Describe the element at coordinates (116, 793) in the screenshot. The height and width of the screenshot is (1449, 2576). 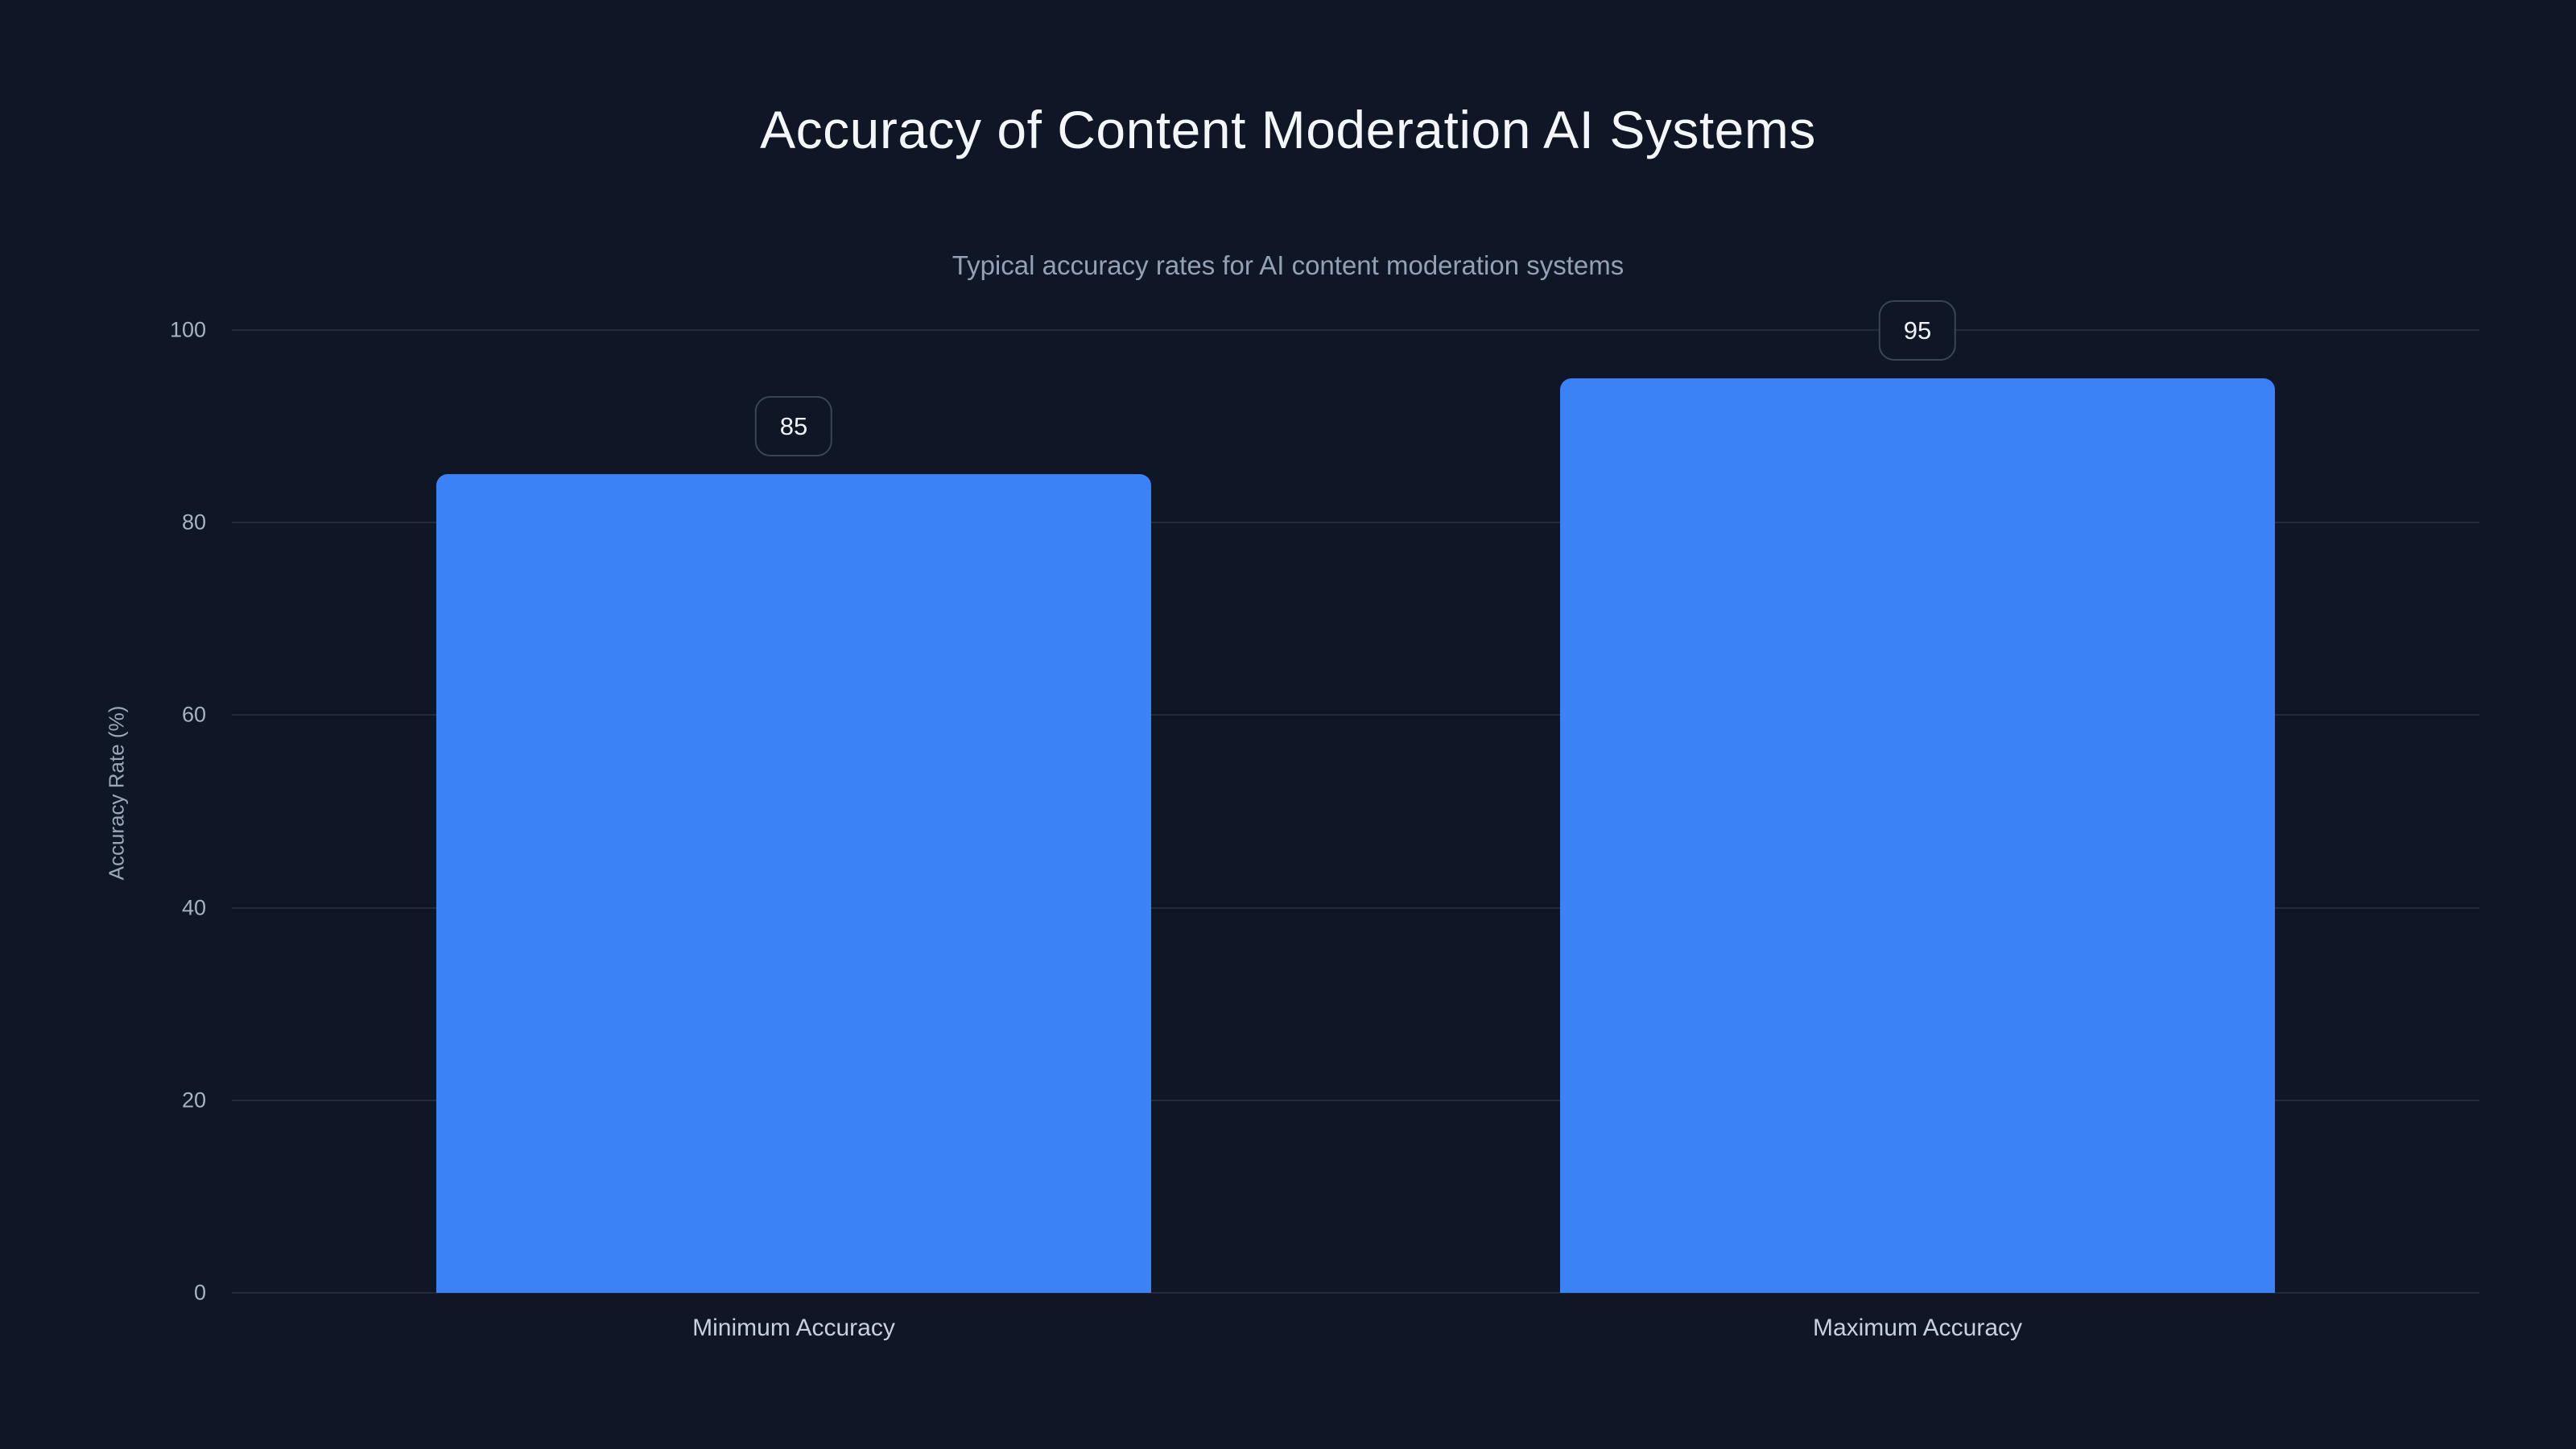
I see `y-axis-label: Accuracy Rate (%)` at that location.